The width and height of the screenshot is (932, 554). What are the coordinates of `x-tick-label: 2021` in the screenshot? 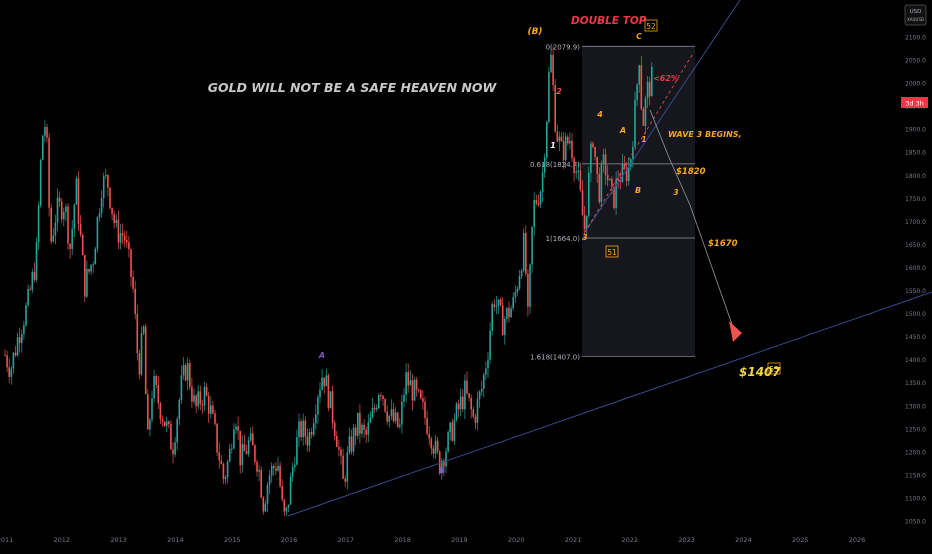 It's located at (573, 540).